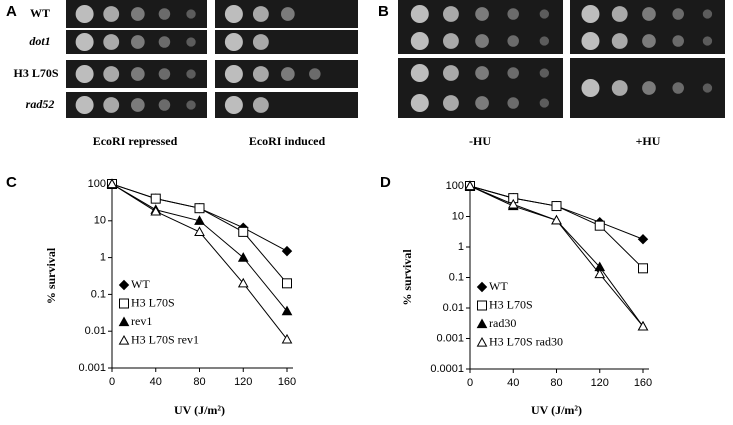  What do you see at coordinates (199, 410) in the screenshot?
I see `x-axis-label: UV (J/m²)` at bounding box center [199, 410].